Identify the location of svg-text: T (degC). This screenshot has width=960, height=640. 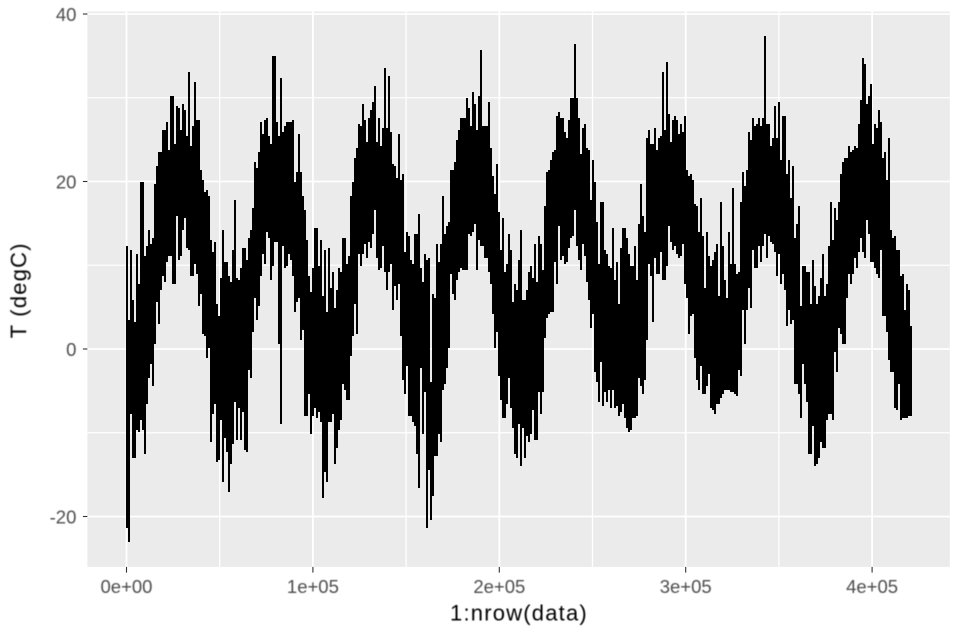
(18, 290).